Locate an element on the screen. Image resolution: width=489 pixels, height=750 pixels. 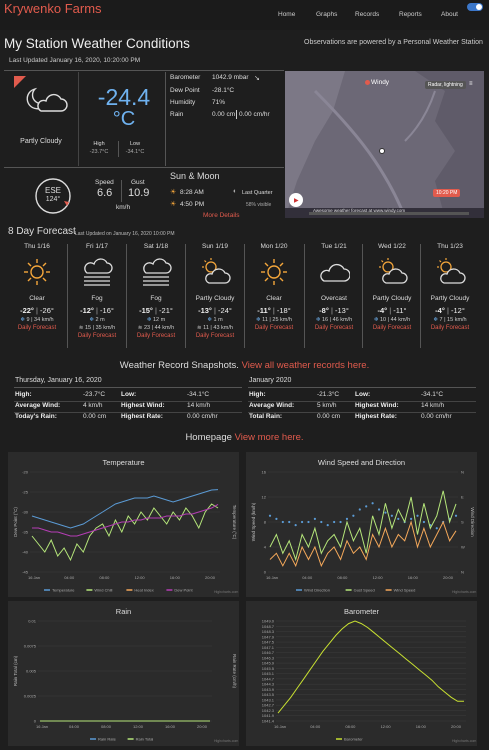
record-rain-label: Total Rain: is located at coordinates (266, 416).